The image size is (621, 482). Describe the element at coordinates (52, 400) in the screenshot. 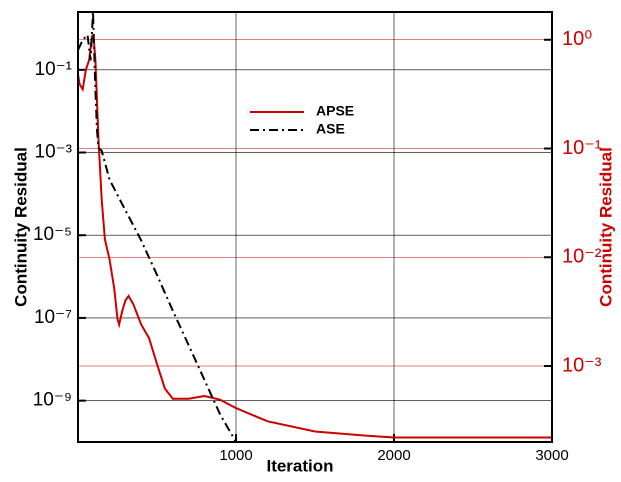

I see `y-tick-label: 10⁻⁹` at that location.